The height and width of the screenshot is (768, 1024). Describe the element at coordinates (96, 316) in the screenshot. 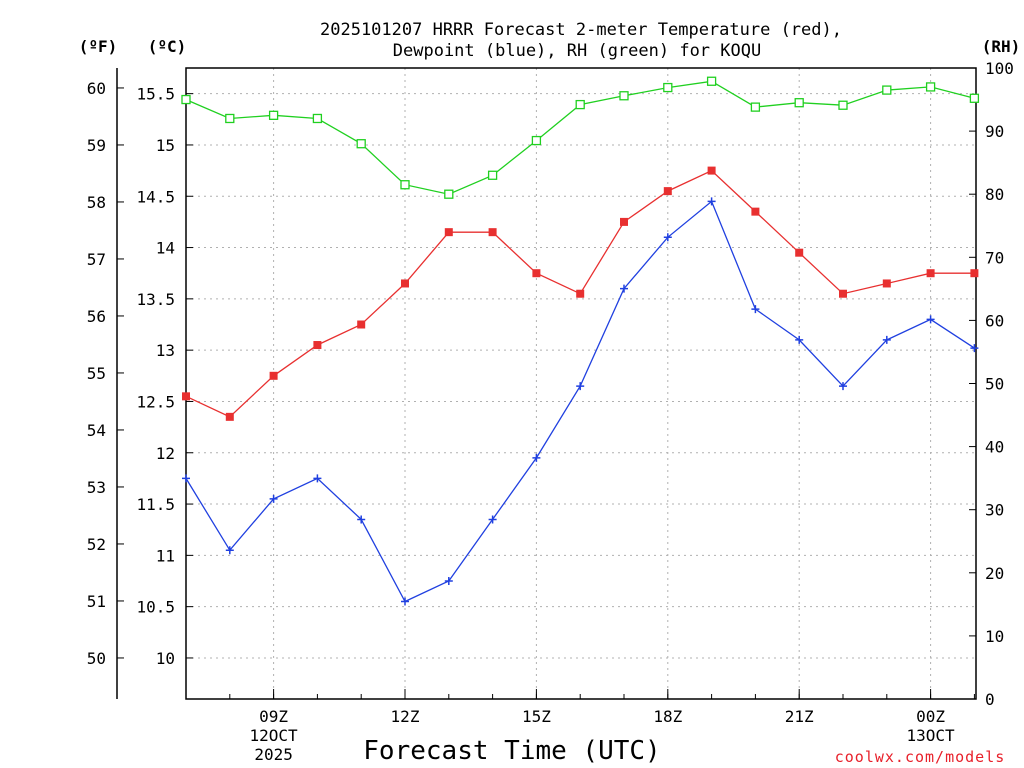

I see `fahrenheit-tick-label: 56` at that location.